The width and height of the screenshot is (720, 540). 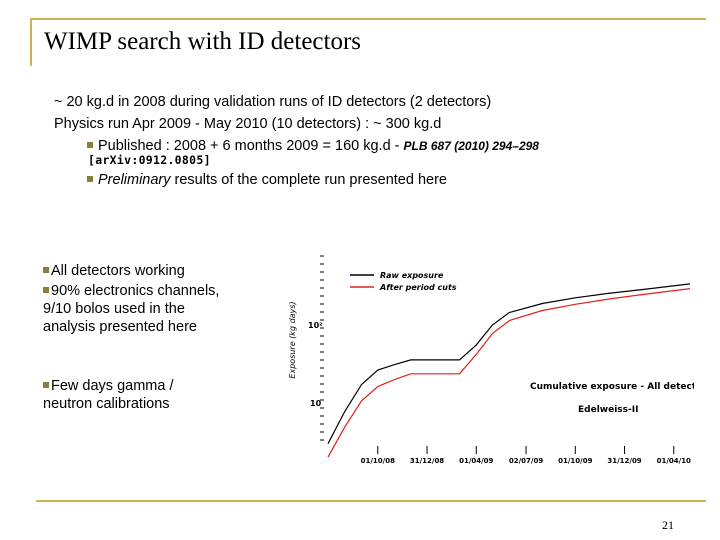 I want to click on frame-top-rule, so click(x=368, y=19).